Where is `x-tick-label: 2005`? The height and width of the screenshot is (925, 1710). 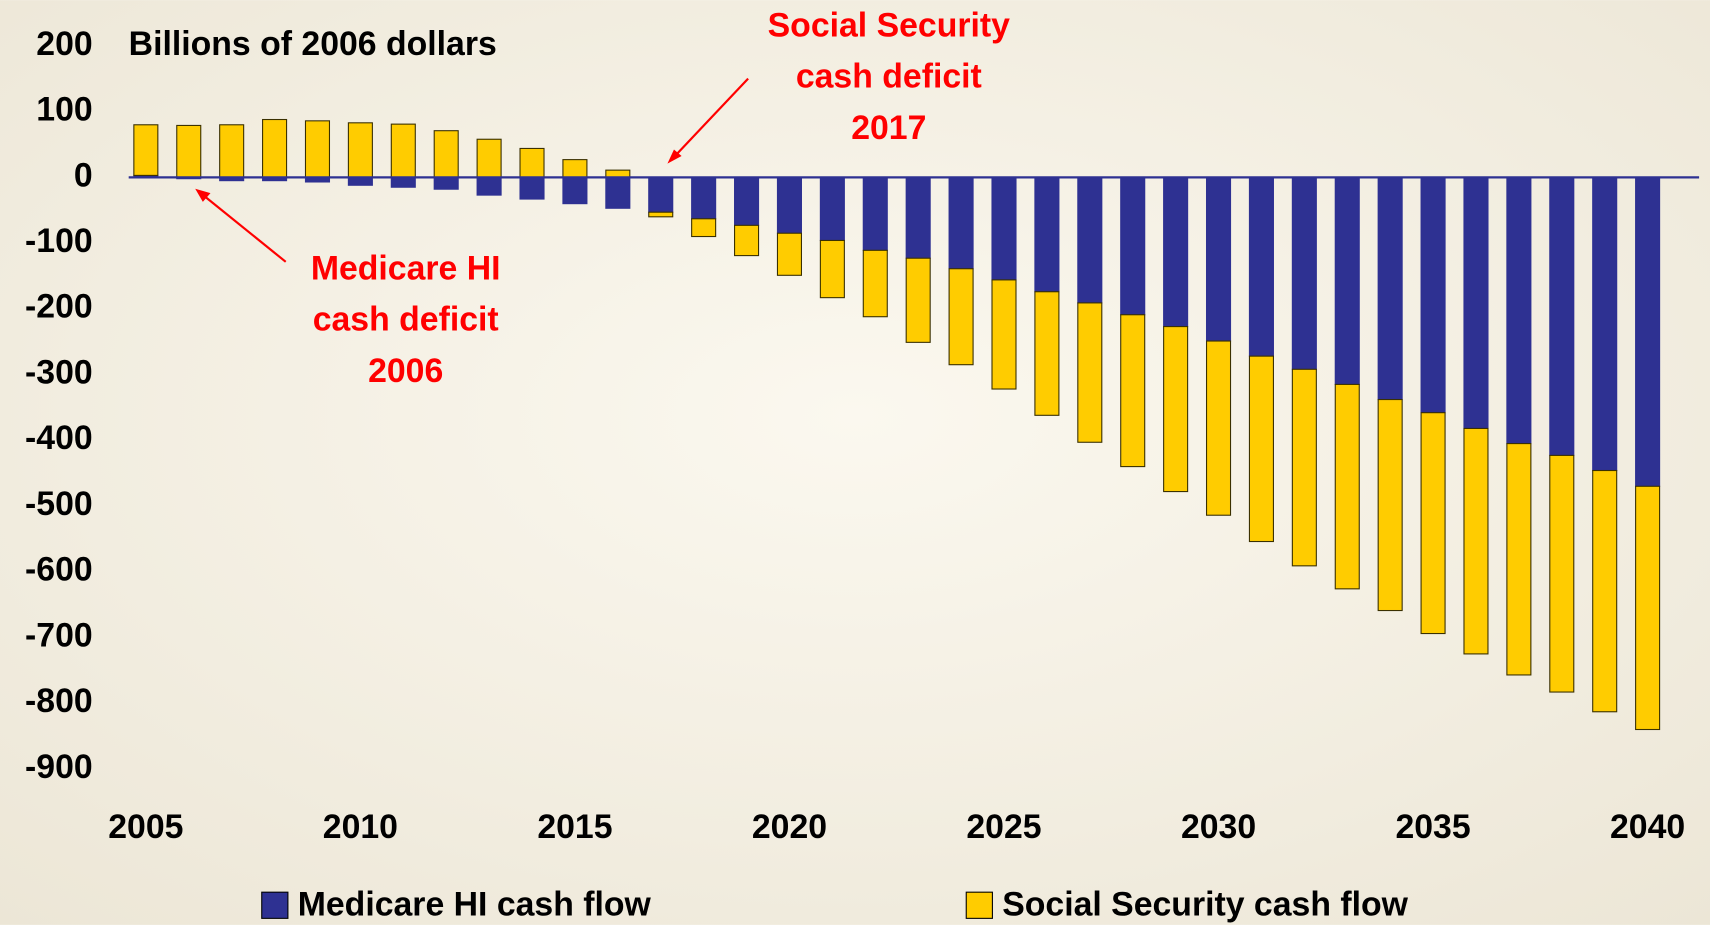
x-tick-label: 2005 is located at coordinates (145, 827).